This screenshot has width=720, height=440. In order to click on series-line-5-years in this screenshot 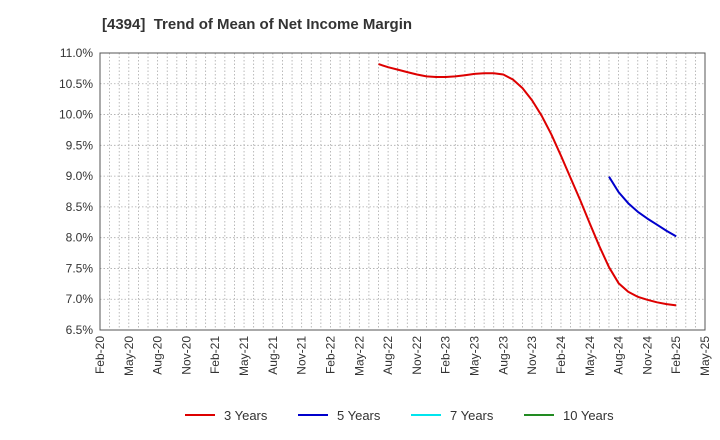, I will do `click(642, 207)`.